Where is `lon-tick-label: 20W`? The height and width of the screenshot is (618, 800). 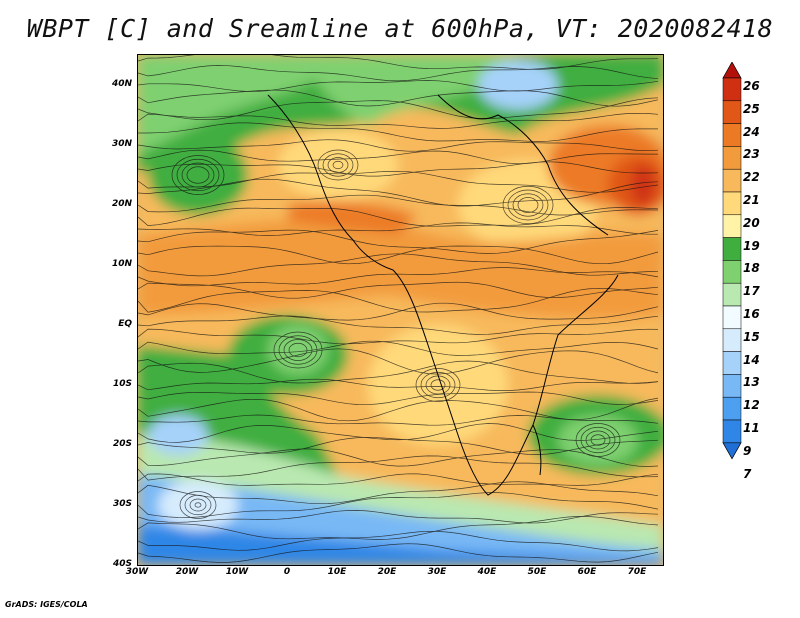
lon-tick-label: 20W is located at coordinates (187, 572).